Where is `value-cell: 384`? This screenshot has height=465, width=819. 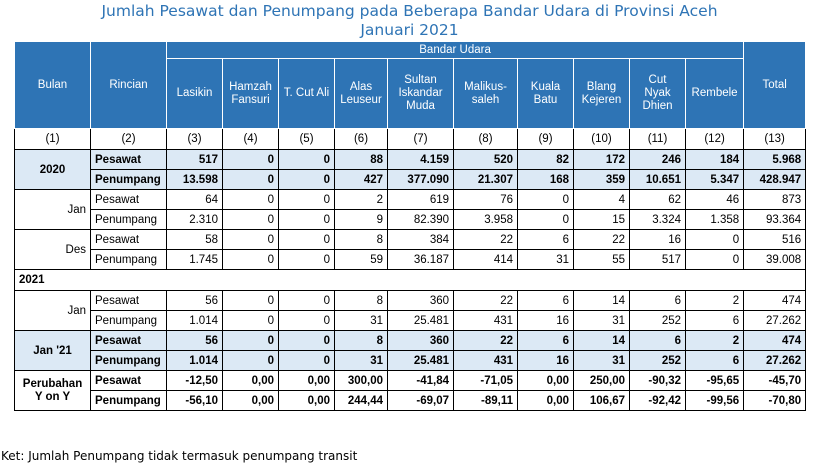 value-cell: 384 is located at coordinates (420, 239).